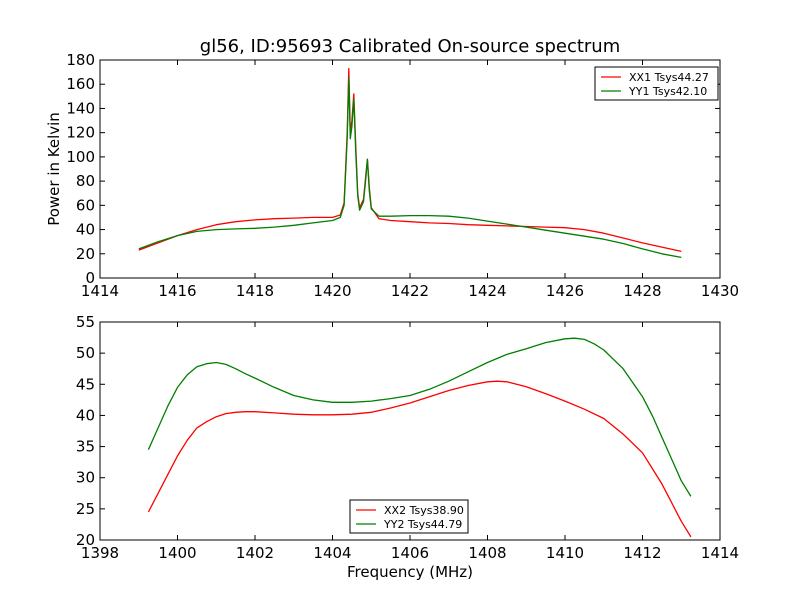 This screenshot has width=800, height=600. Describe the element at coordinates (85, 415) in the screenshot. I see `bottom-chart-ytick-label: 40` at that location.